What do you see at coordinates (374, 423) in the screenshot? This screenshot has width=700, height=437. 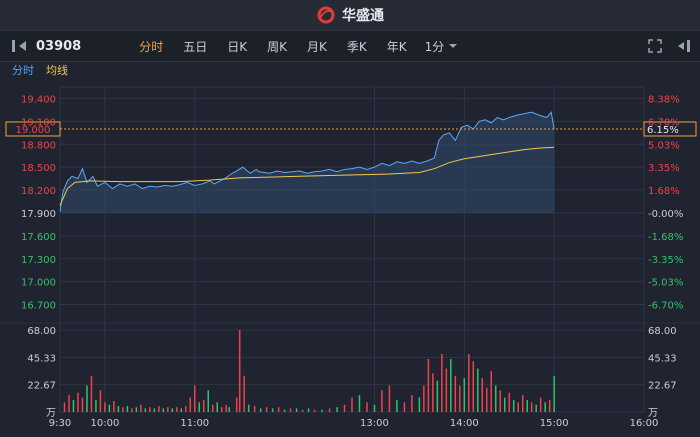 I see `x-tick-label: 13:00` at bounding box center [374, 423].